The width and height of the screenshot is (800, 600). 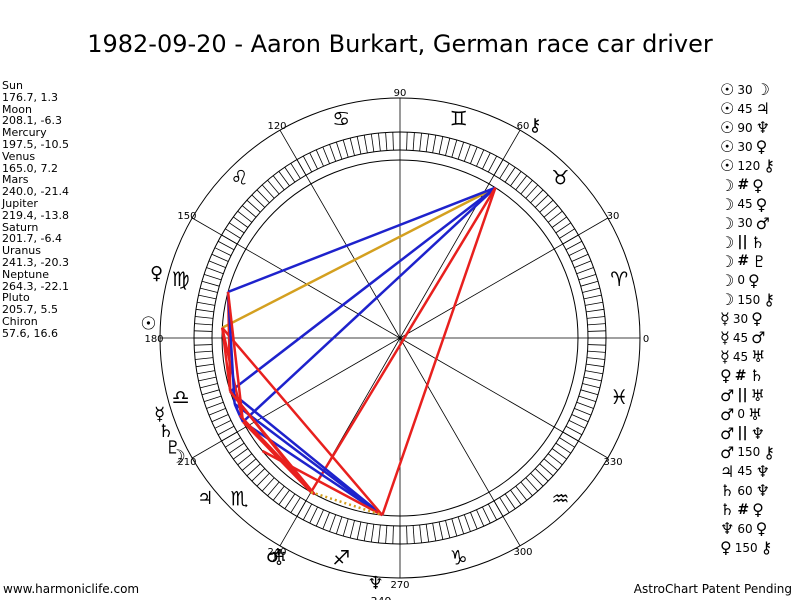 I want to click on degree-label: 240, so click(x=276, y=552).